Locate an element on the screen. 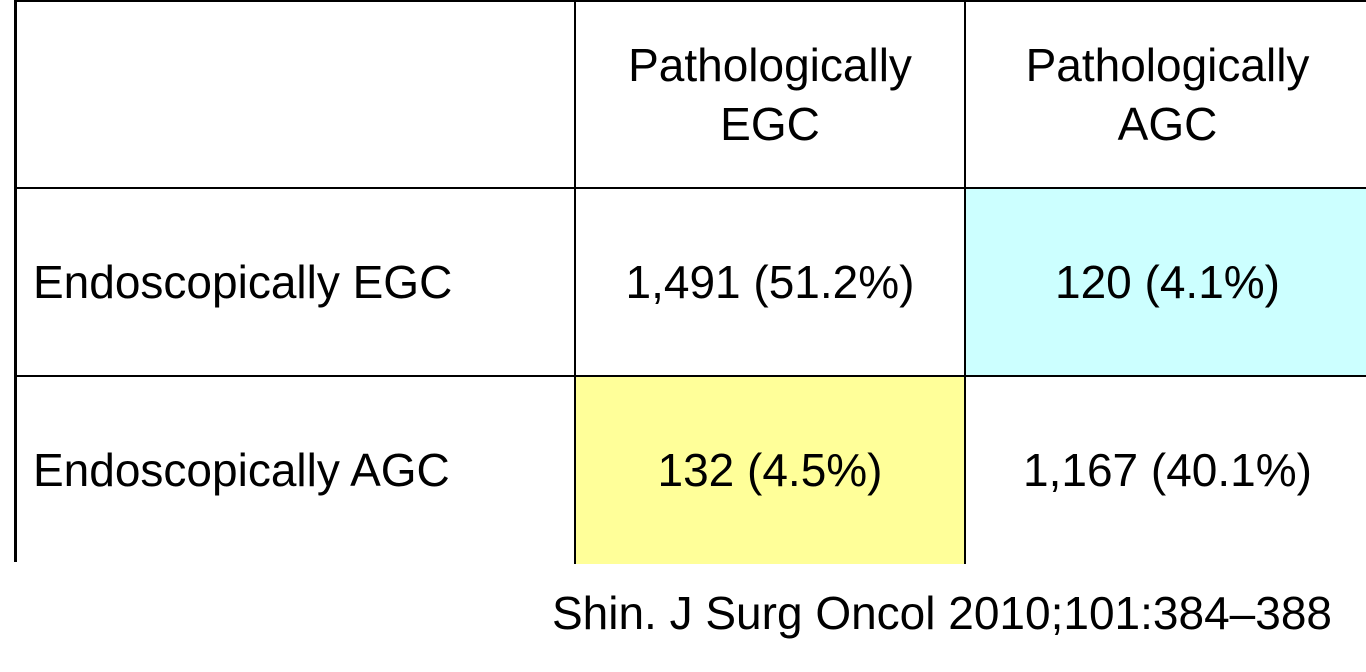 This screenshot has height=672, width=1366. row-label-endoscopically-egc: Endoscopically EGC is located at coordinates (296, 283).